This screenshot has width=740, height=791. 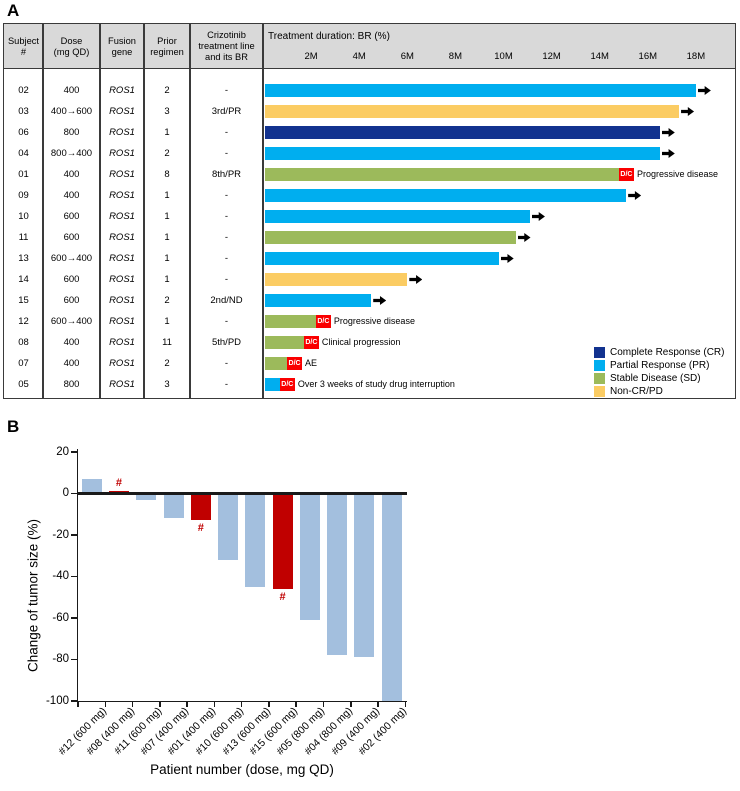 I want to click on table-cell-dose: 600→400, so click(x=71, y=321).